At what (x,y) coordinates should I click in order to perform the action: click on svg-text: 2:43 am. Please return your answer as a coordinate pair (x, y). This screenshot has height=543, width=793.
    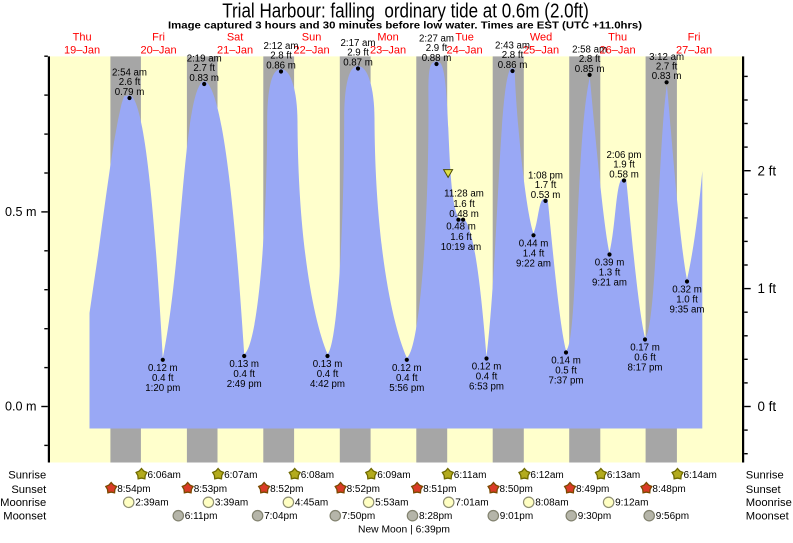
    Looking at the image, I should click on (512, 46).